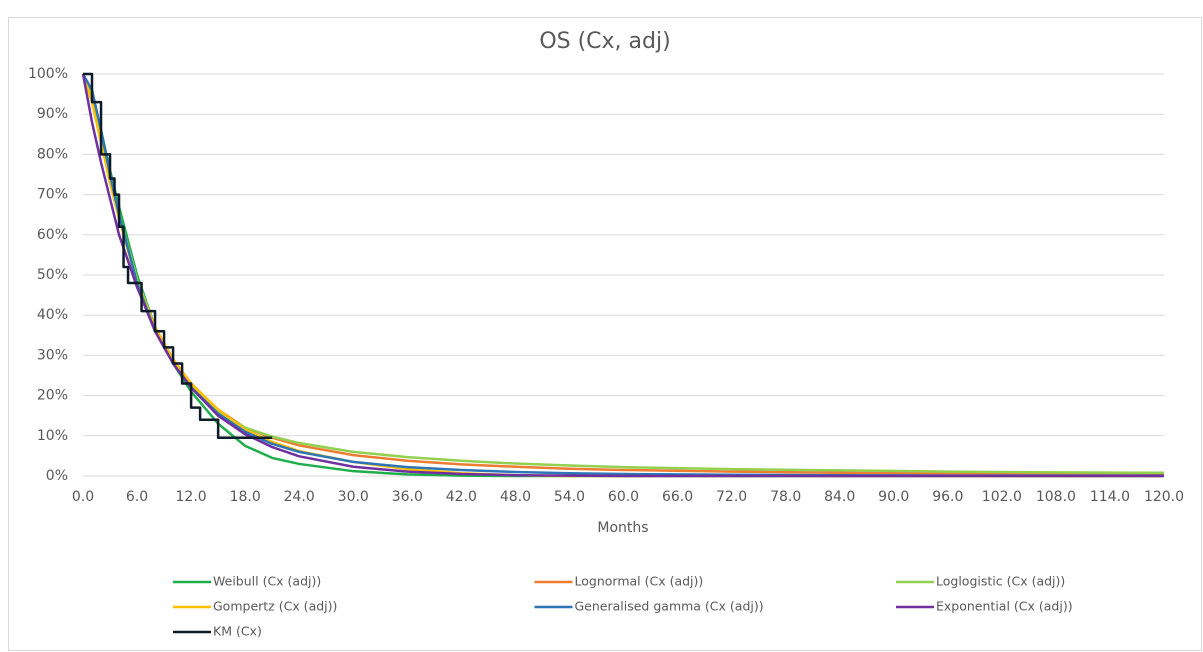 This screenshot has height=652, width=1203. What do you see at coordinates (623, 497) in the screenshot?
I see `x-tick-label: 60.0` at bounding box center [623, 497].